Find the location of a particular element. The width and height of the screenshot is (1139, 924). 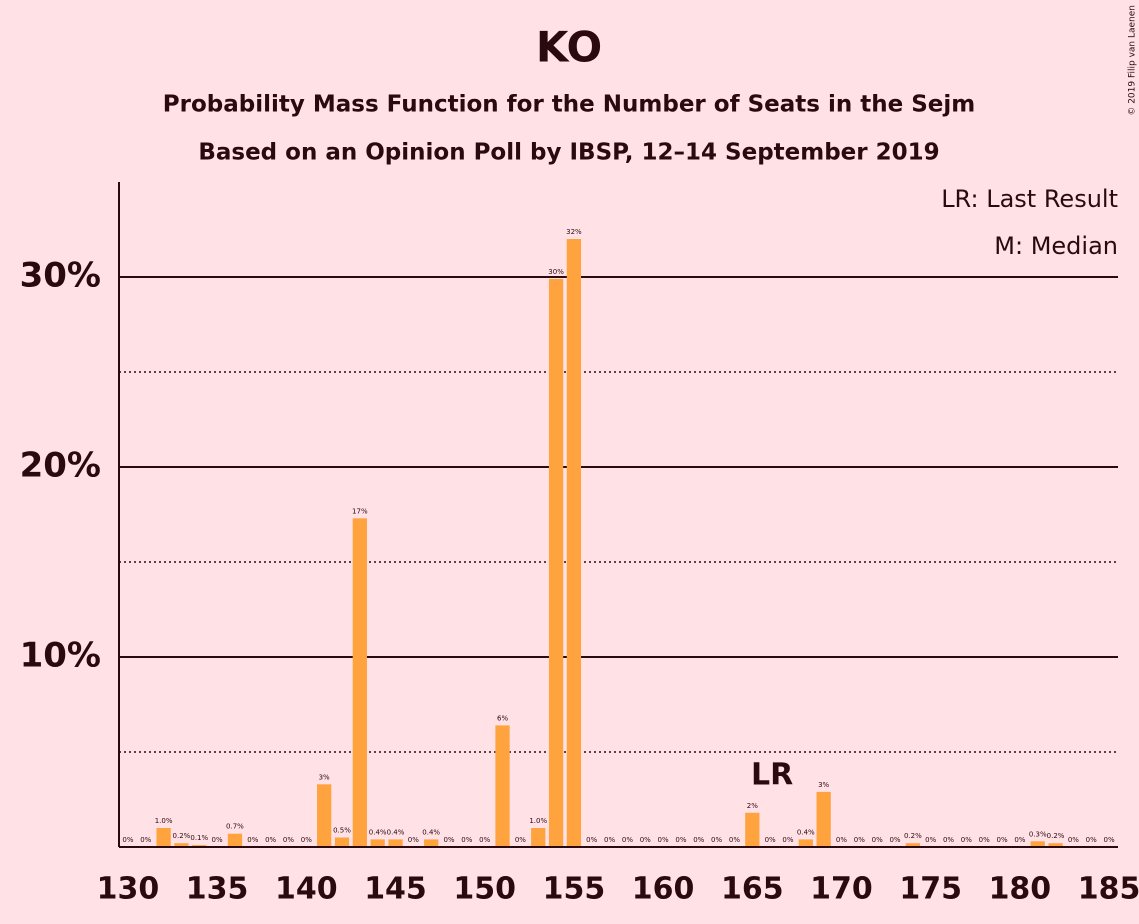

legend-entry: M: Median is located at coordinates (1056, 246).